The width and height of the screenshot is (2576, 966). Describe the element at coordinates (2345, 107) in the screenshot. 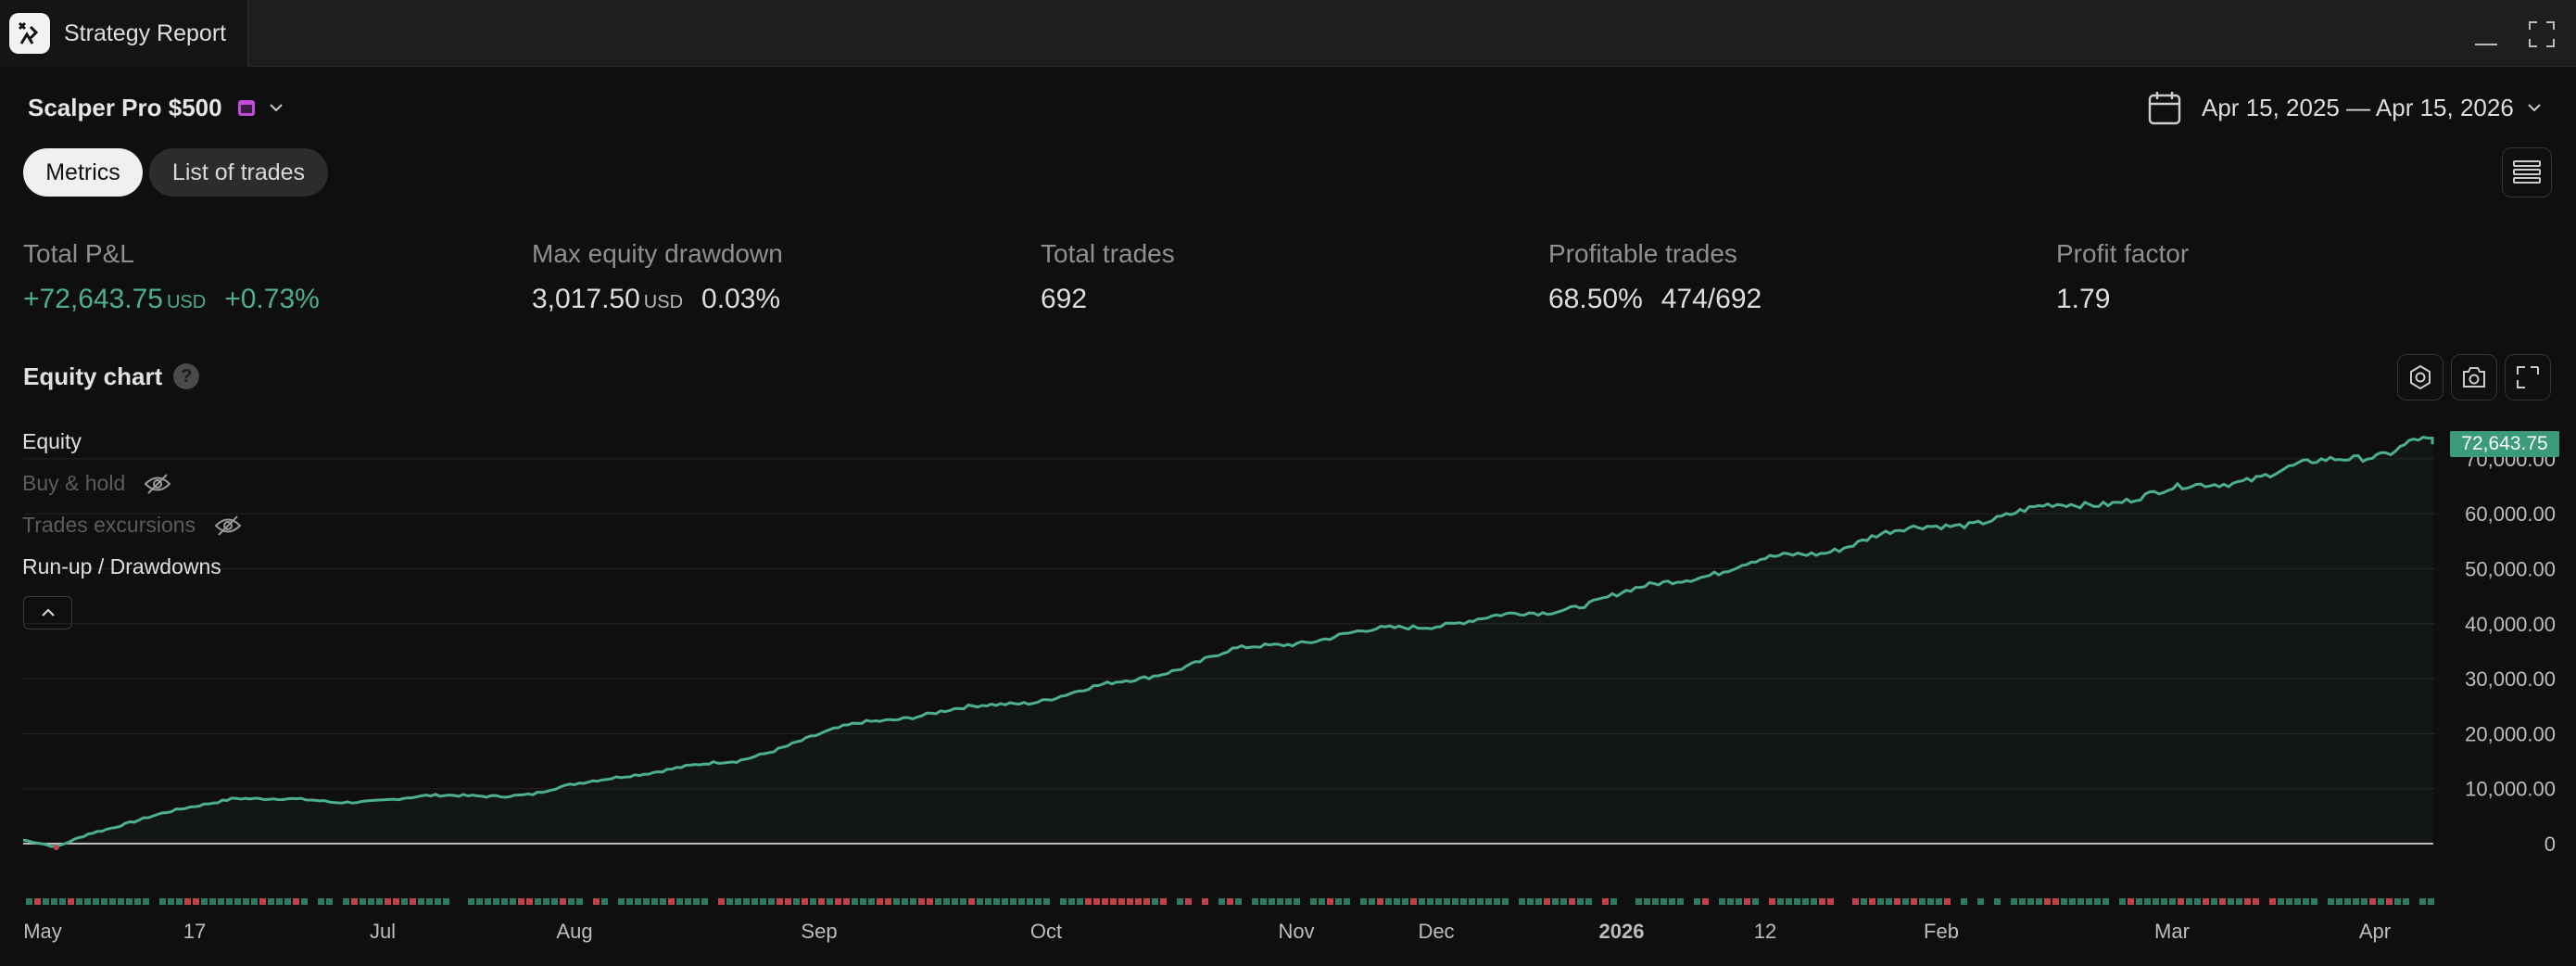

I see `date-range-picker: Apr 15, 2025 — Apr 15, 2026` at that location.